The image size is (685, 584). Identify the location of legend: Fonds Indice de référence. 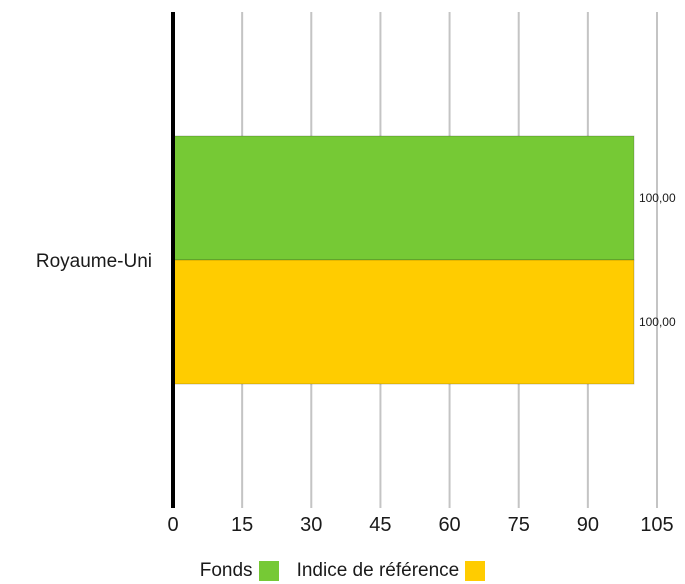
(342, 571).